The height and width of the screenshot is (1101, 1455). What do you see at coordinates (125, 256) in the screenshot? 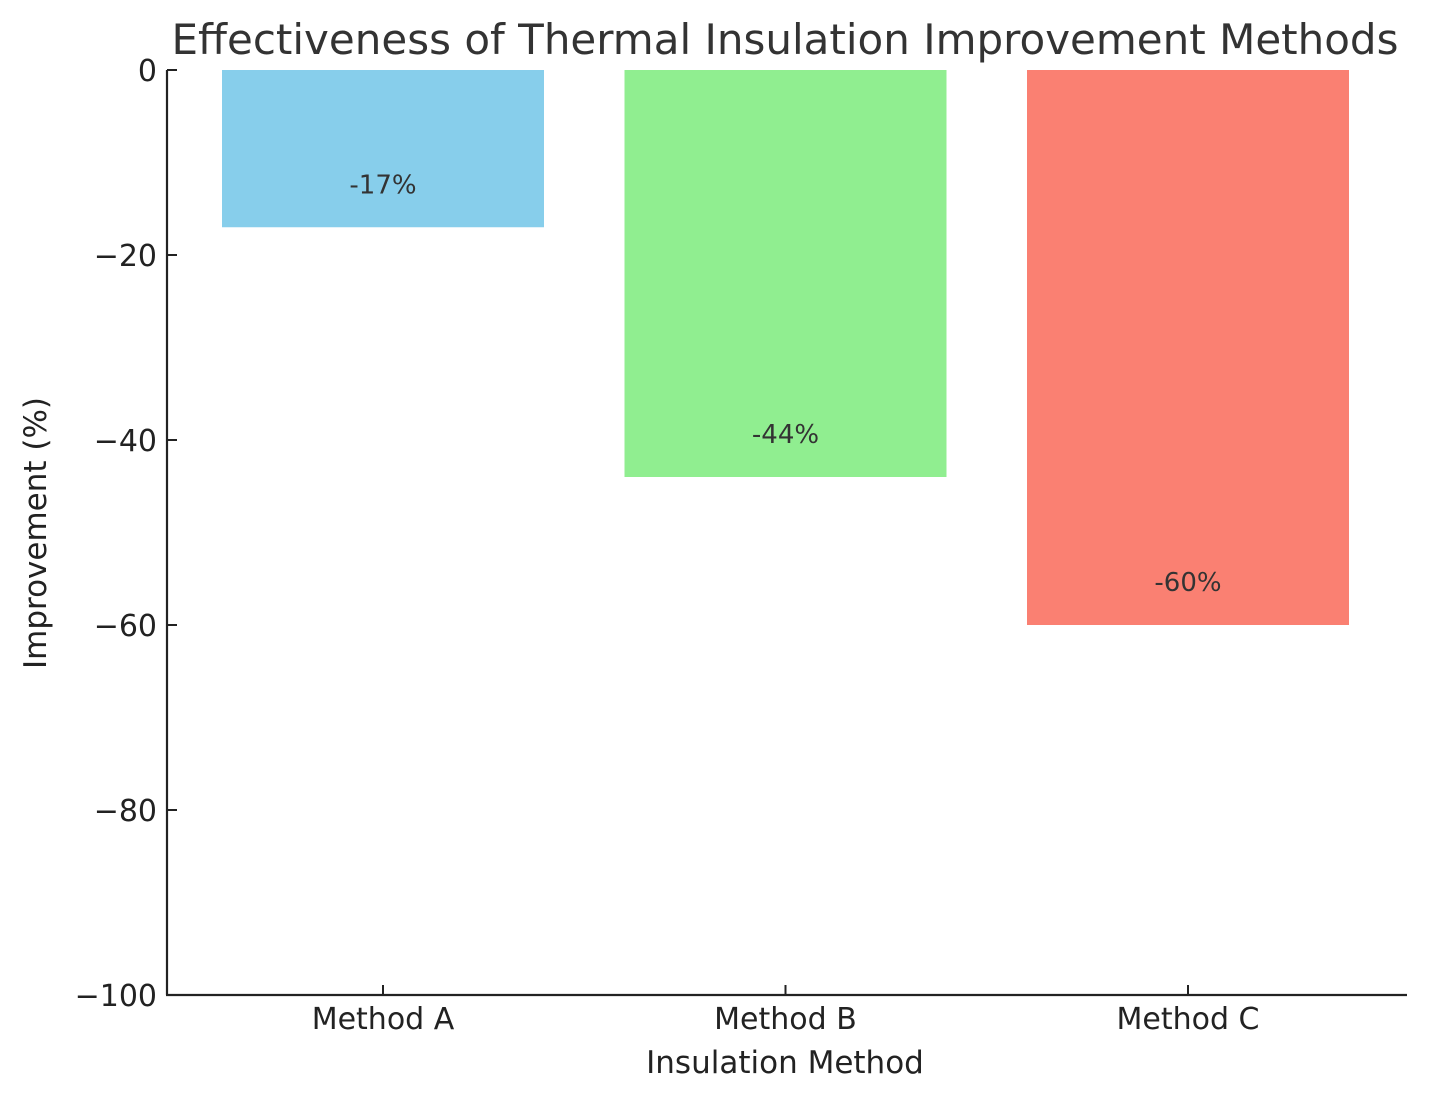
I see `y-tick-label: −20` at bounding box center [125, 256].